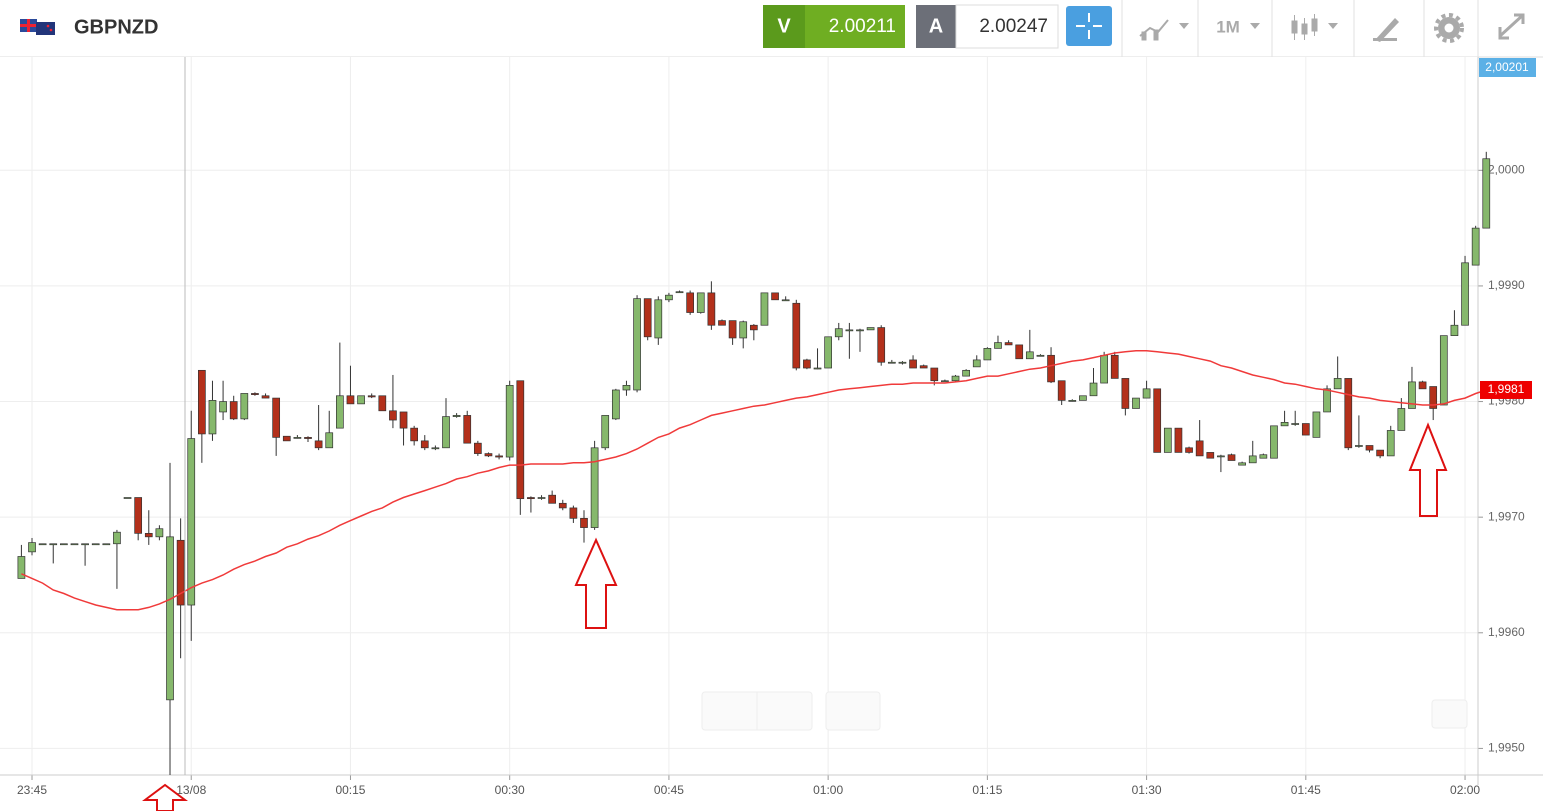  I want to click on x-tick-label: 00:30, so click(510, 790).